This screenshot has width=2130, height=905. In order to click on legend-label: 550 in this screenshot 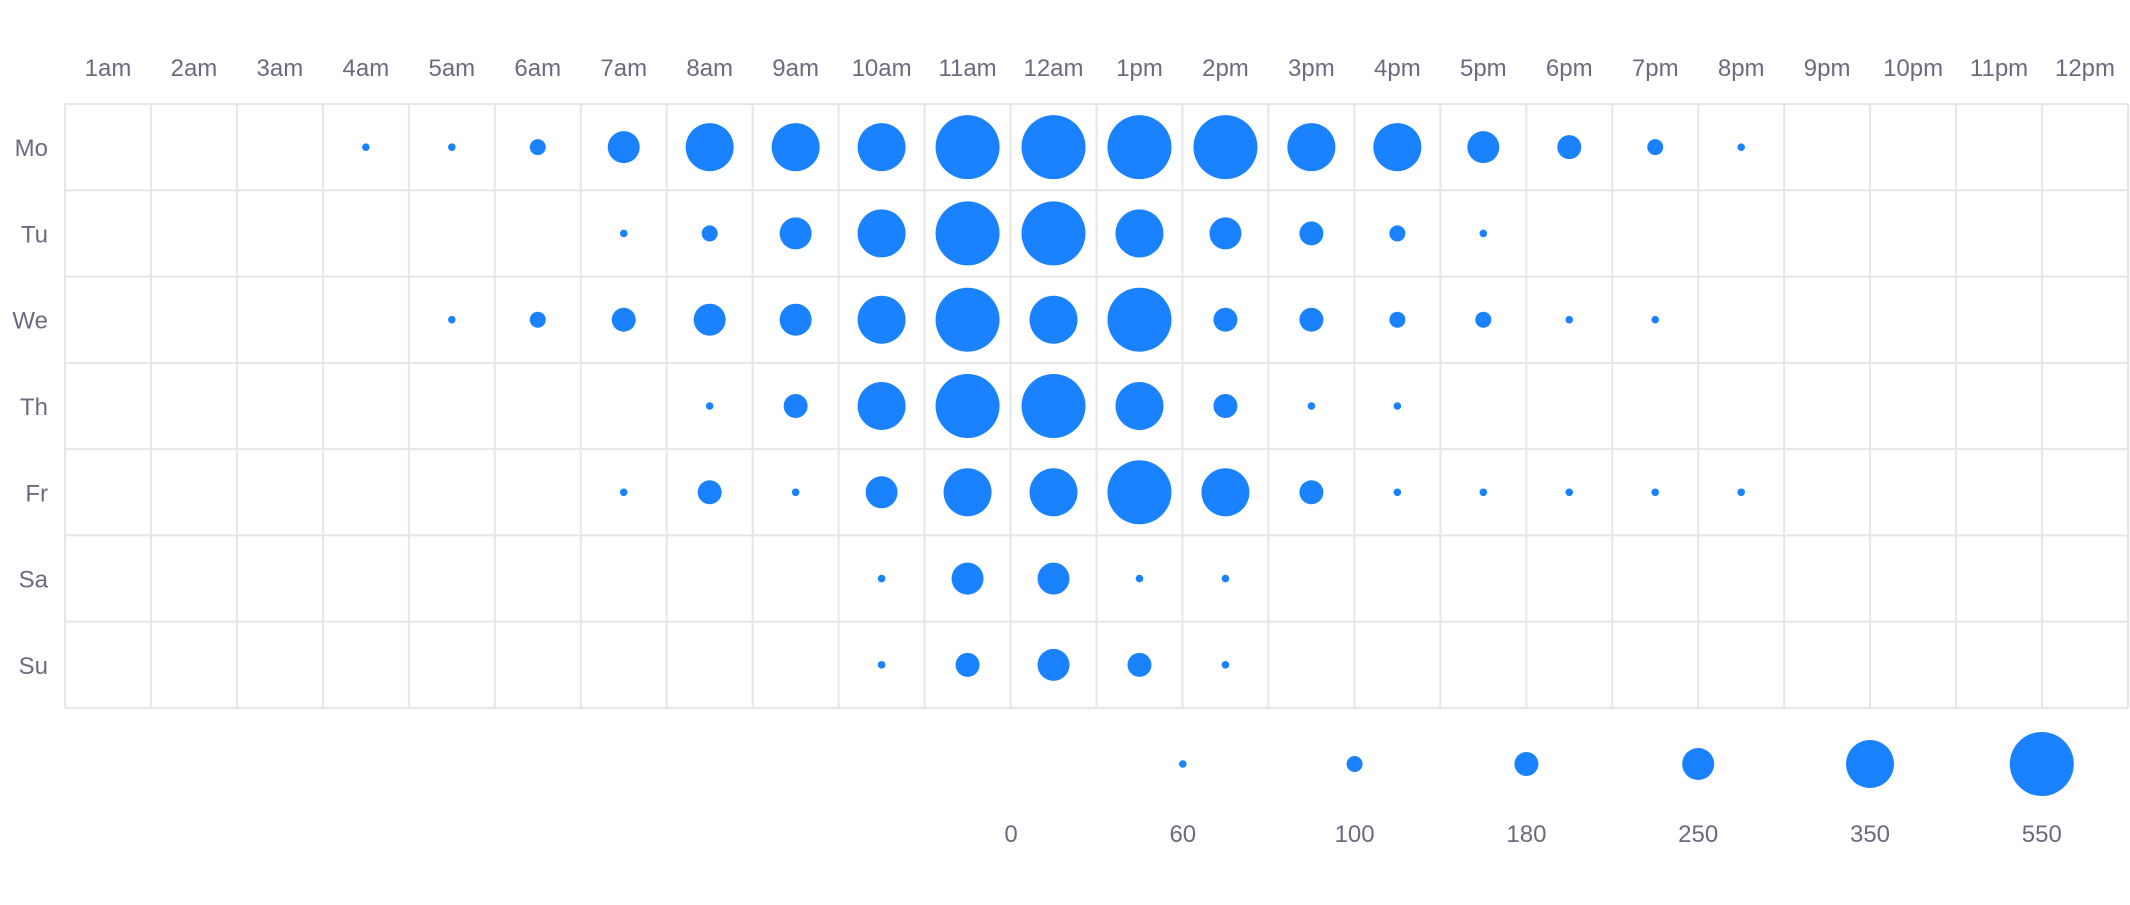, I will do `click(2042, 834)`.